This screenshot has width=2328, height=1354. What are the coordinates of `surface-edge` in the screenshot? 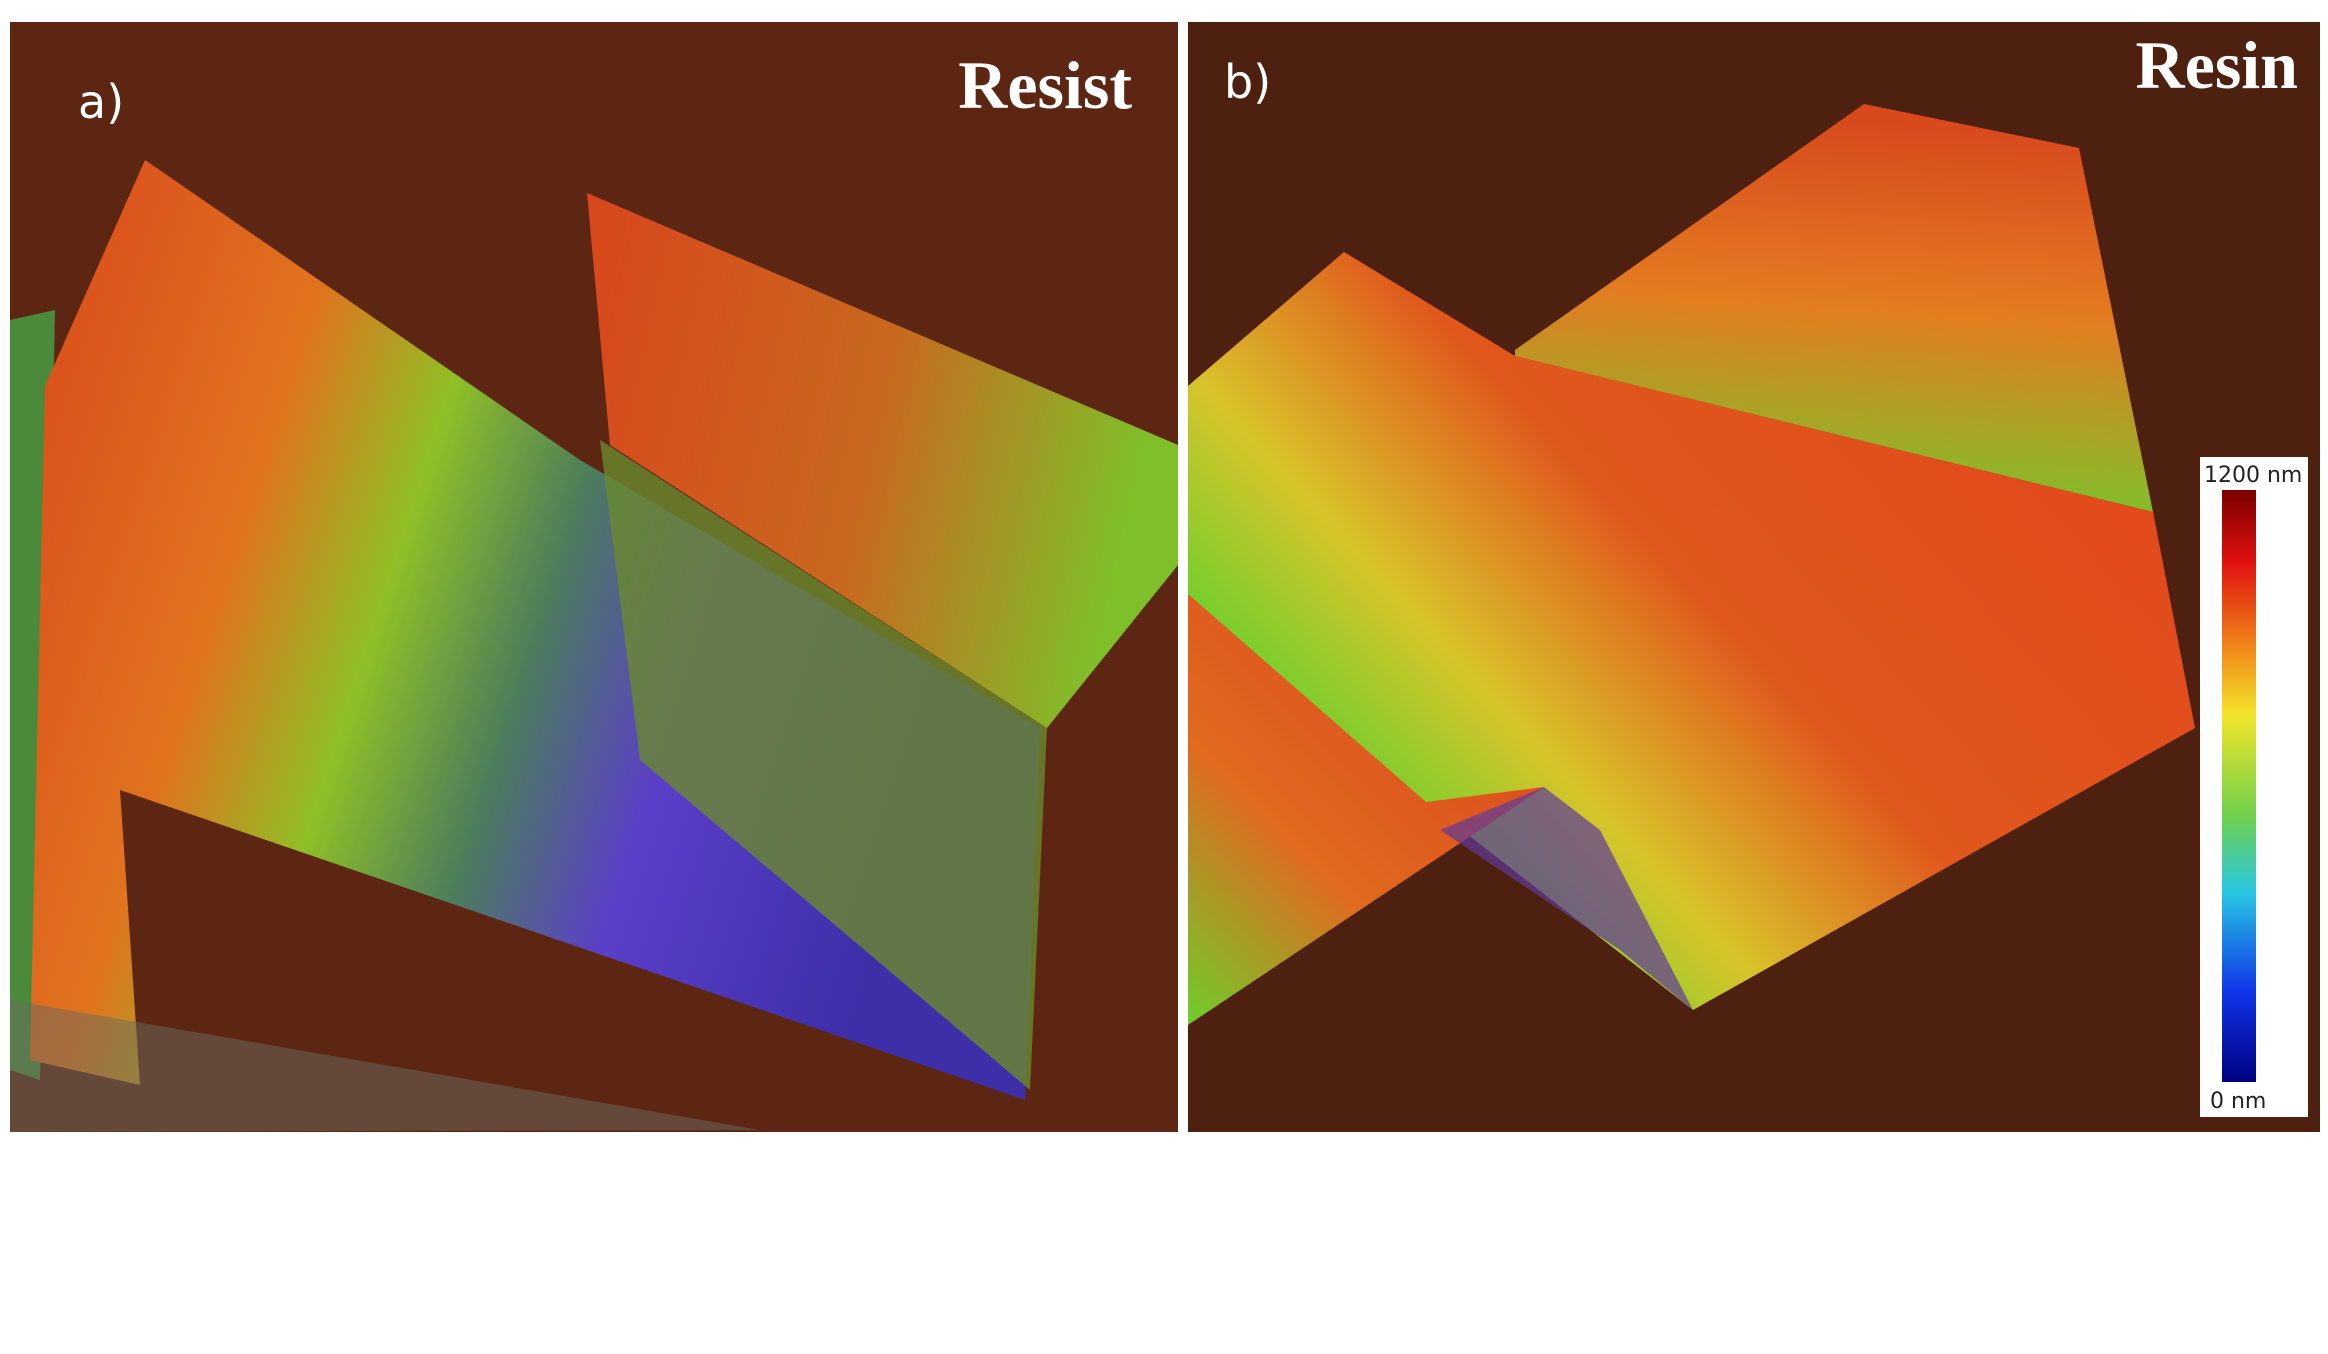 It's located at (385, 1066).